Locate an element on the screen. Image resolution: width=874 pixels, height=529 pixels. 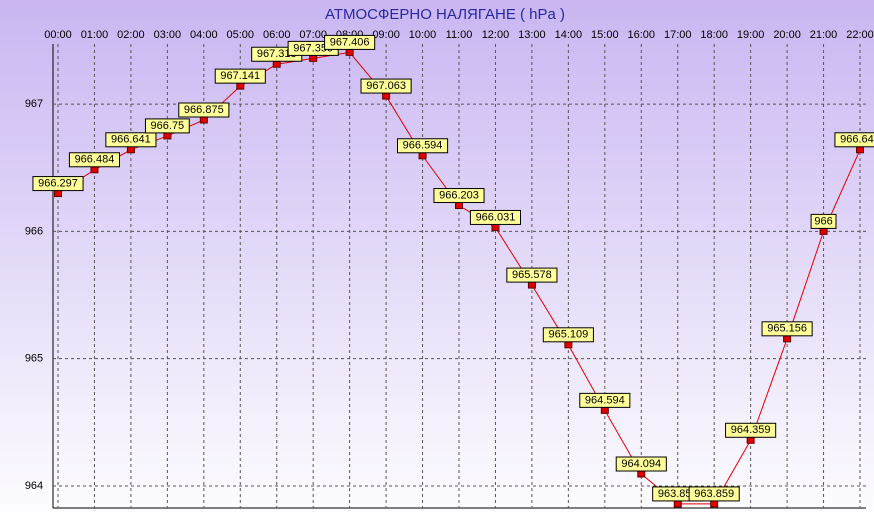
x-tick-label: 14:00 is located at coordinates (569, 35).